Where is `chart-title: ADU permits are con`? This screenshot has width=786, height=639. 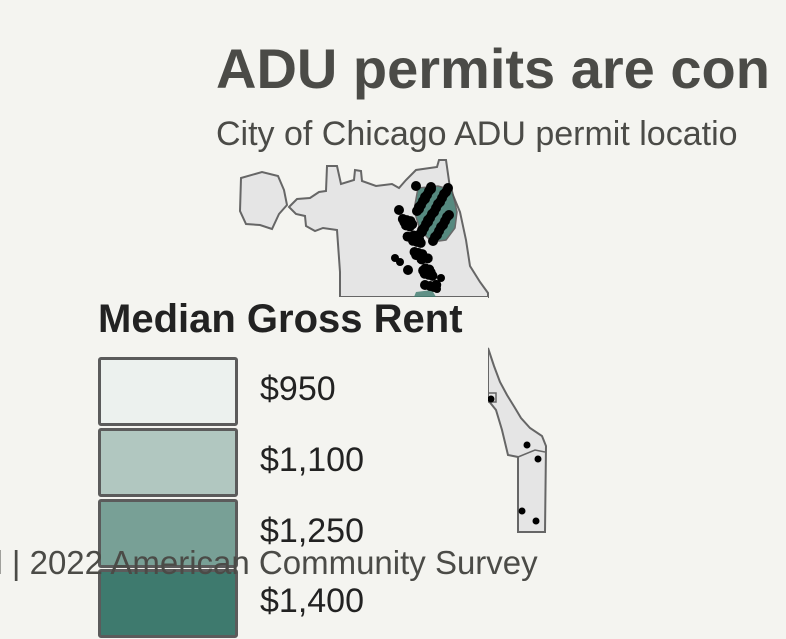 chart-title: ADU permits are con is located at coordinates (493, 68).